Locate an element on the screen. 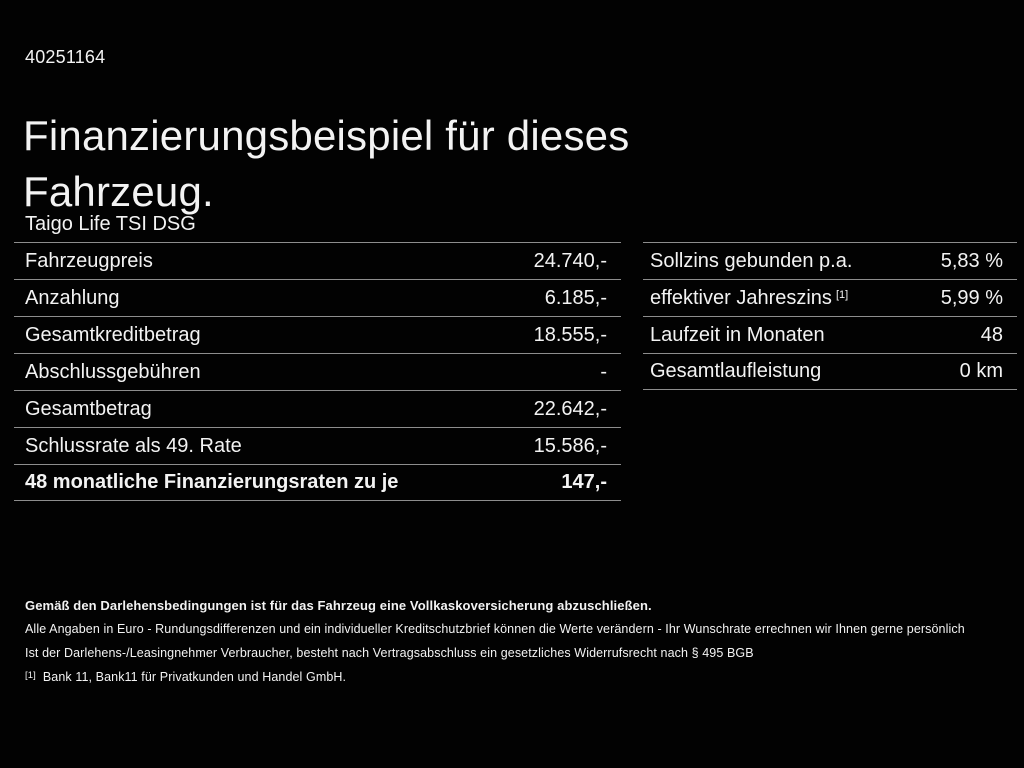  table-row-schlussrate: Schlussrate als 49. Rate 15.586,- is located at coordinates (317, 445).